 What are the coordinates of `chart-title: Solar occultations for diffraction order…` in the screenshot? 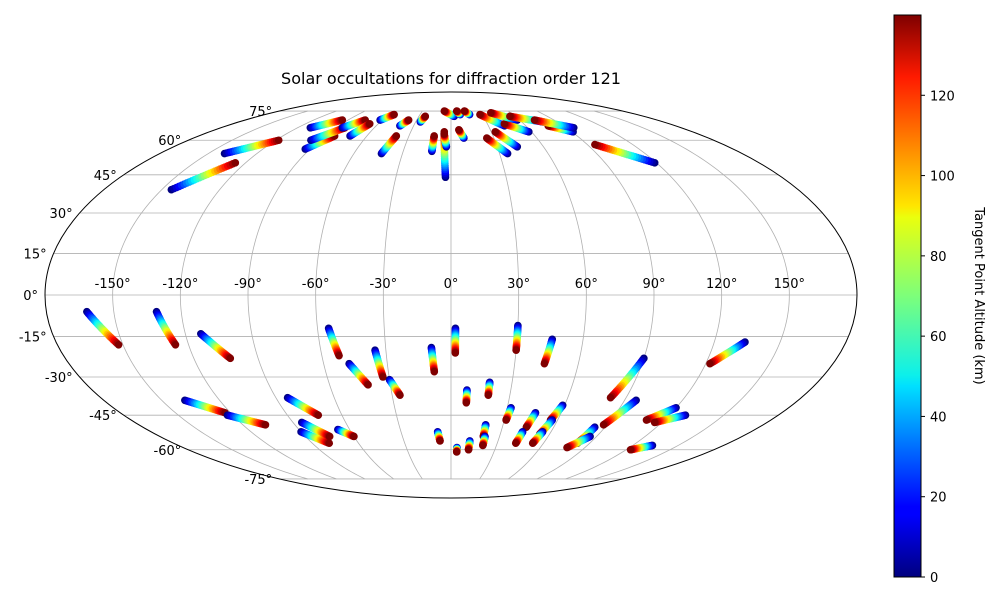 It's located at (451, 78).